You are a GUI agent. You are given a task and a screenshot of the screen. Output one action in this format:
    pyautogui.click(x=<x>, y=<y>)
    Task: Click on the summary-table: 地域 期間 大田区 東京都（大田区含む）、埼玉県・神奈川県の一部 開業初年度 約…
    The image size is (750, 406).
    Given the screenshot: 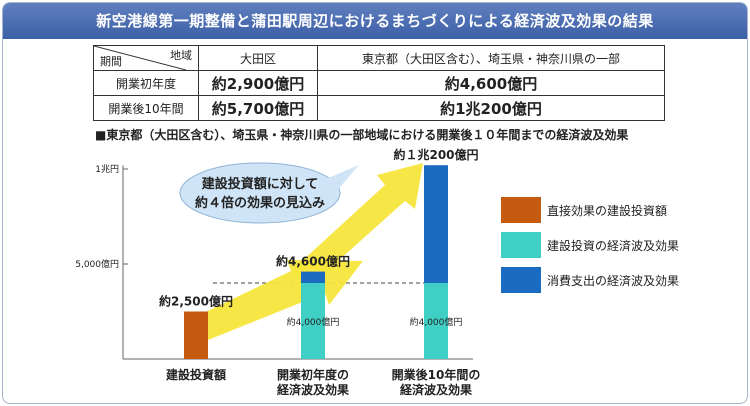 What is the action you would take?
    pyautogui.click(x=379, y=83)
    